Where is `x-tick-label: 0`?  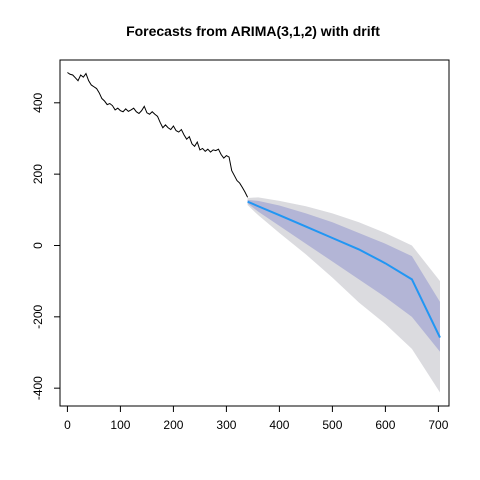 x-tick-label: 0 is located at coordinates (67, 425).